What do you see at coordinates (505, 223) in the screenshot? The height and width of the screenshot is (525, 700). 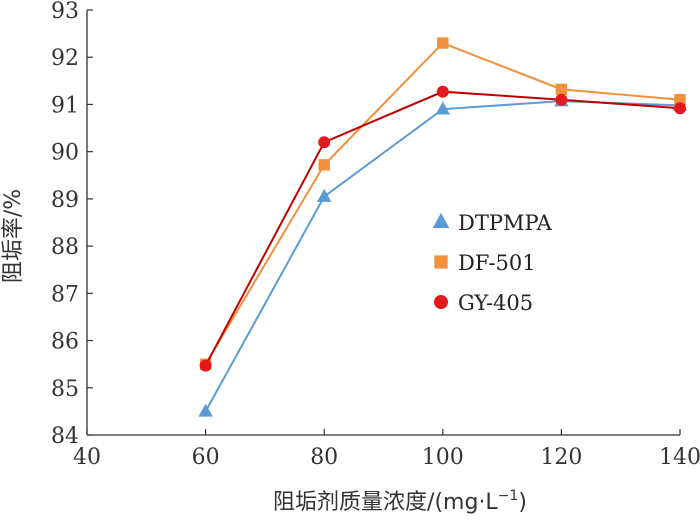 I see `legend-label-dtpmpa: DTPMPA` at bounding box center [505, 223].